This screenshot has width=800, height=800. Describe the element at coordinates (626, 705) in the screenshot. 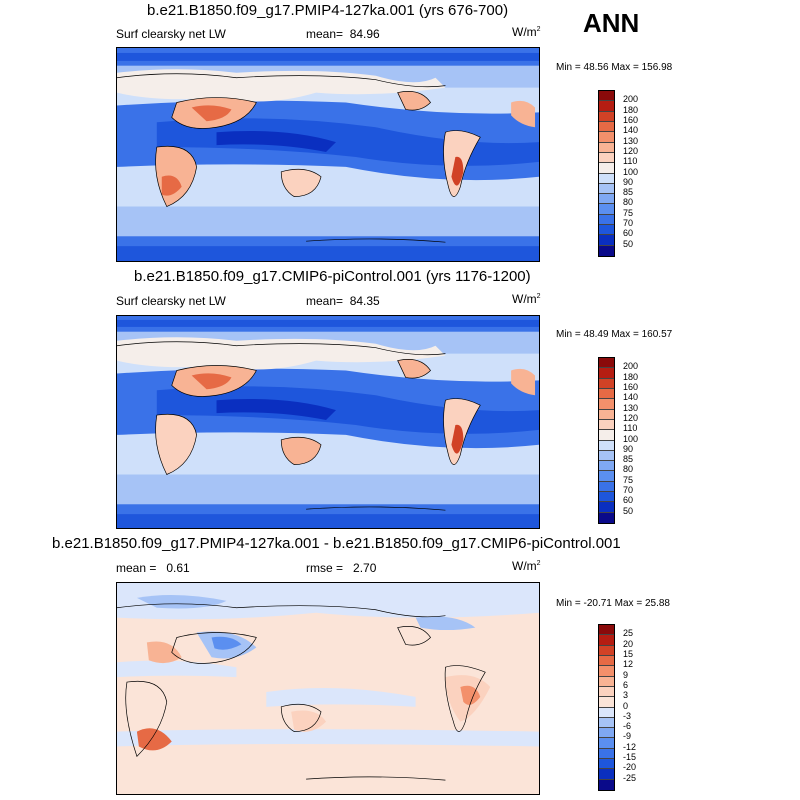

I see `panel3-colorbar-tick-label: 0` at that location.